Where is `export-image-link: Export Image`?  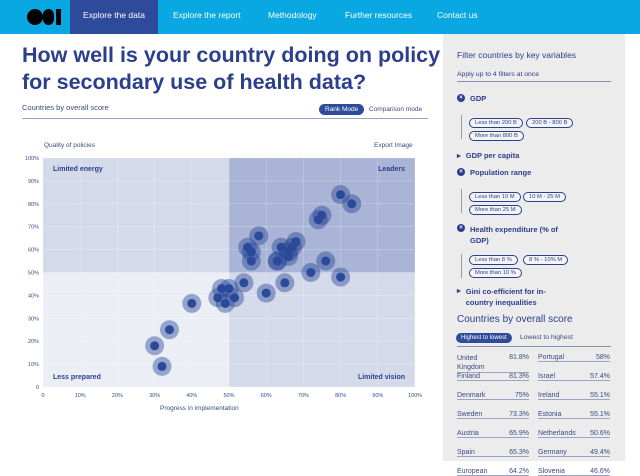 export-image-link: Export Image is located at coordinates (393, 145).